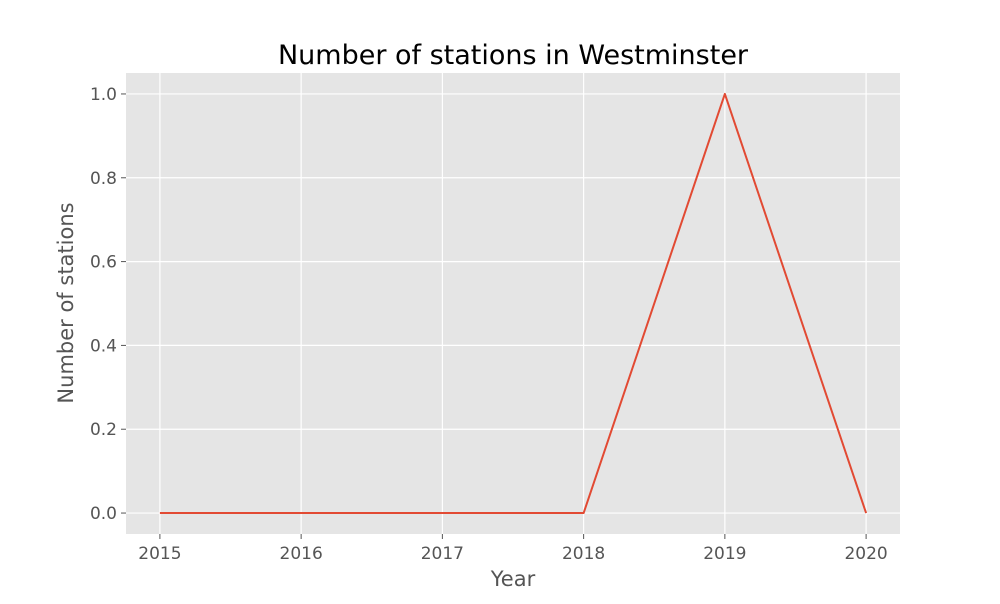 The width and height of the screenshot is (1000, 604). What do you see at coordinates (513, 549) in the screenshot?
I see `x-axis-ticks: 2015 2016 2017 2018 2019 2020` at bounding box center [513, 549].